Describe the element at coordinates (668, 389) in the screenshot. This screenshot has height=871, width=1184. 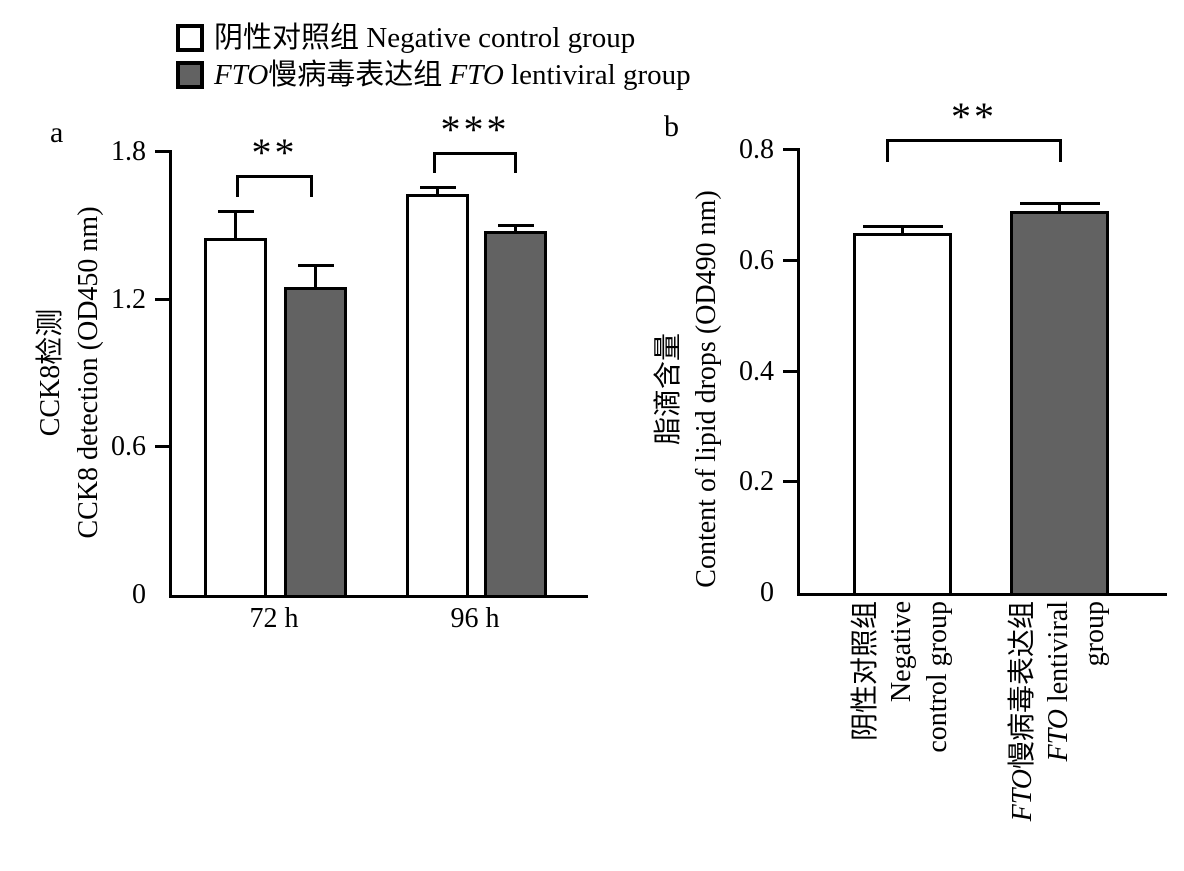
I see `y-axis-label-line: 脂滴含量` at that location.